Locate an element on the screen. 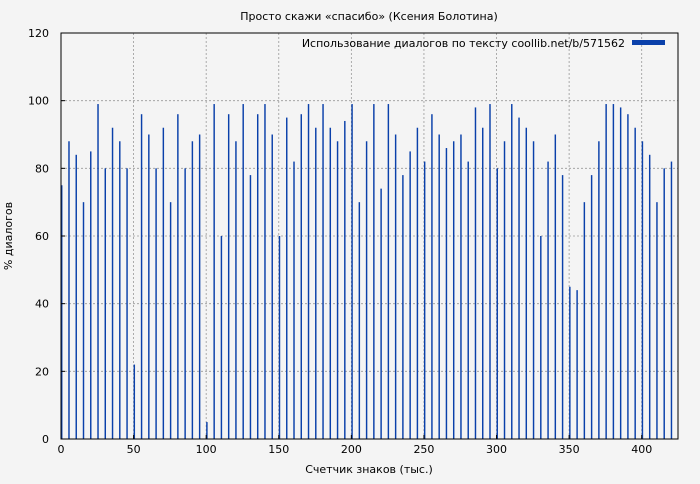  chart-title: Просто скажи «спасибо» (Ксения Болотина) is located at coordinates (369, 16).